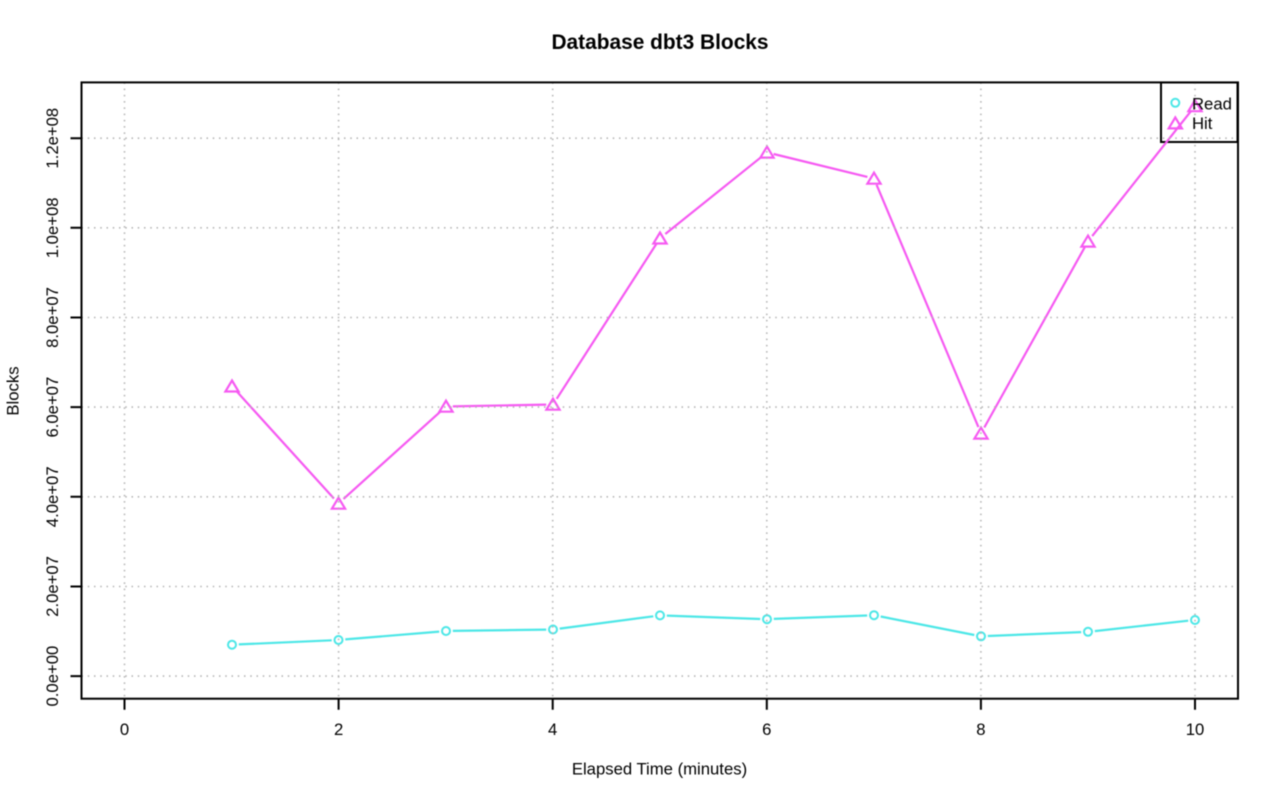 Image resolution: width=1280 pixels, height=806 pixels. What do you see at coordinates (1212, 103) in the screenshot?
I see `svg-text: Read` at bounding box center [1212, 103].